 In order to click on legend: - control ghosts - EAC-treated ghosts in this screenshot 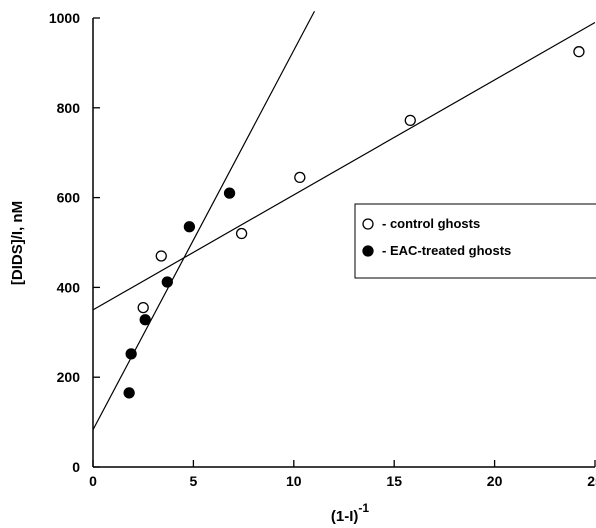, I will do `click(475, 241)`.